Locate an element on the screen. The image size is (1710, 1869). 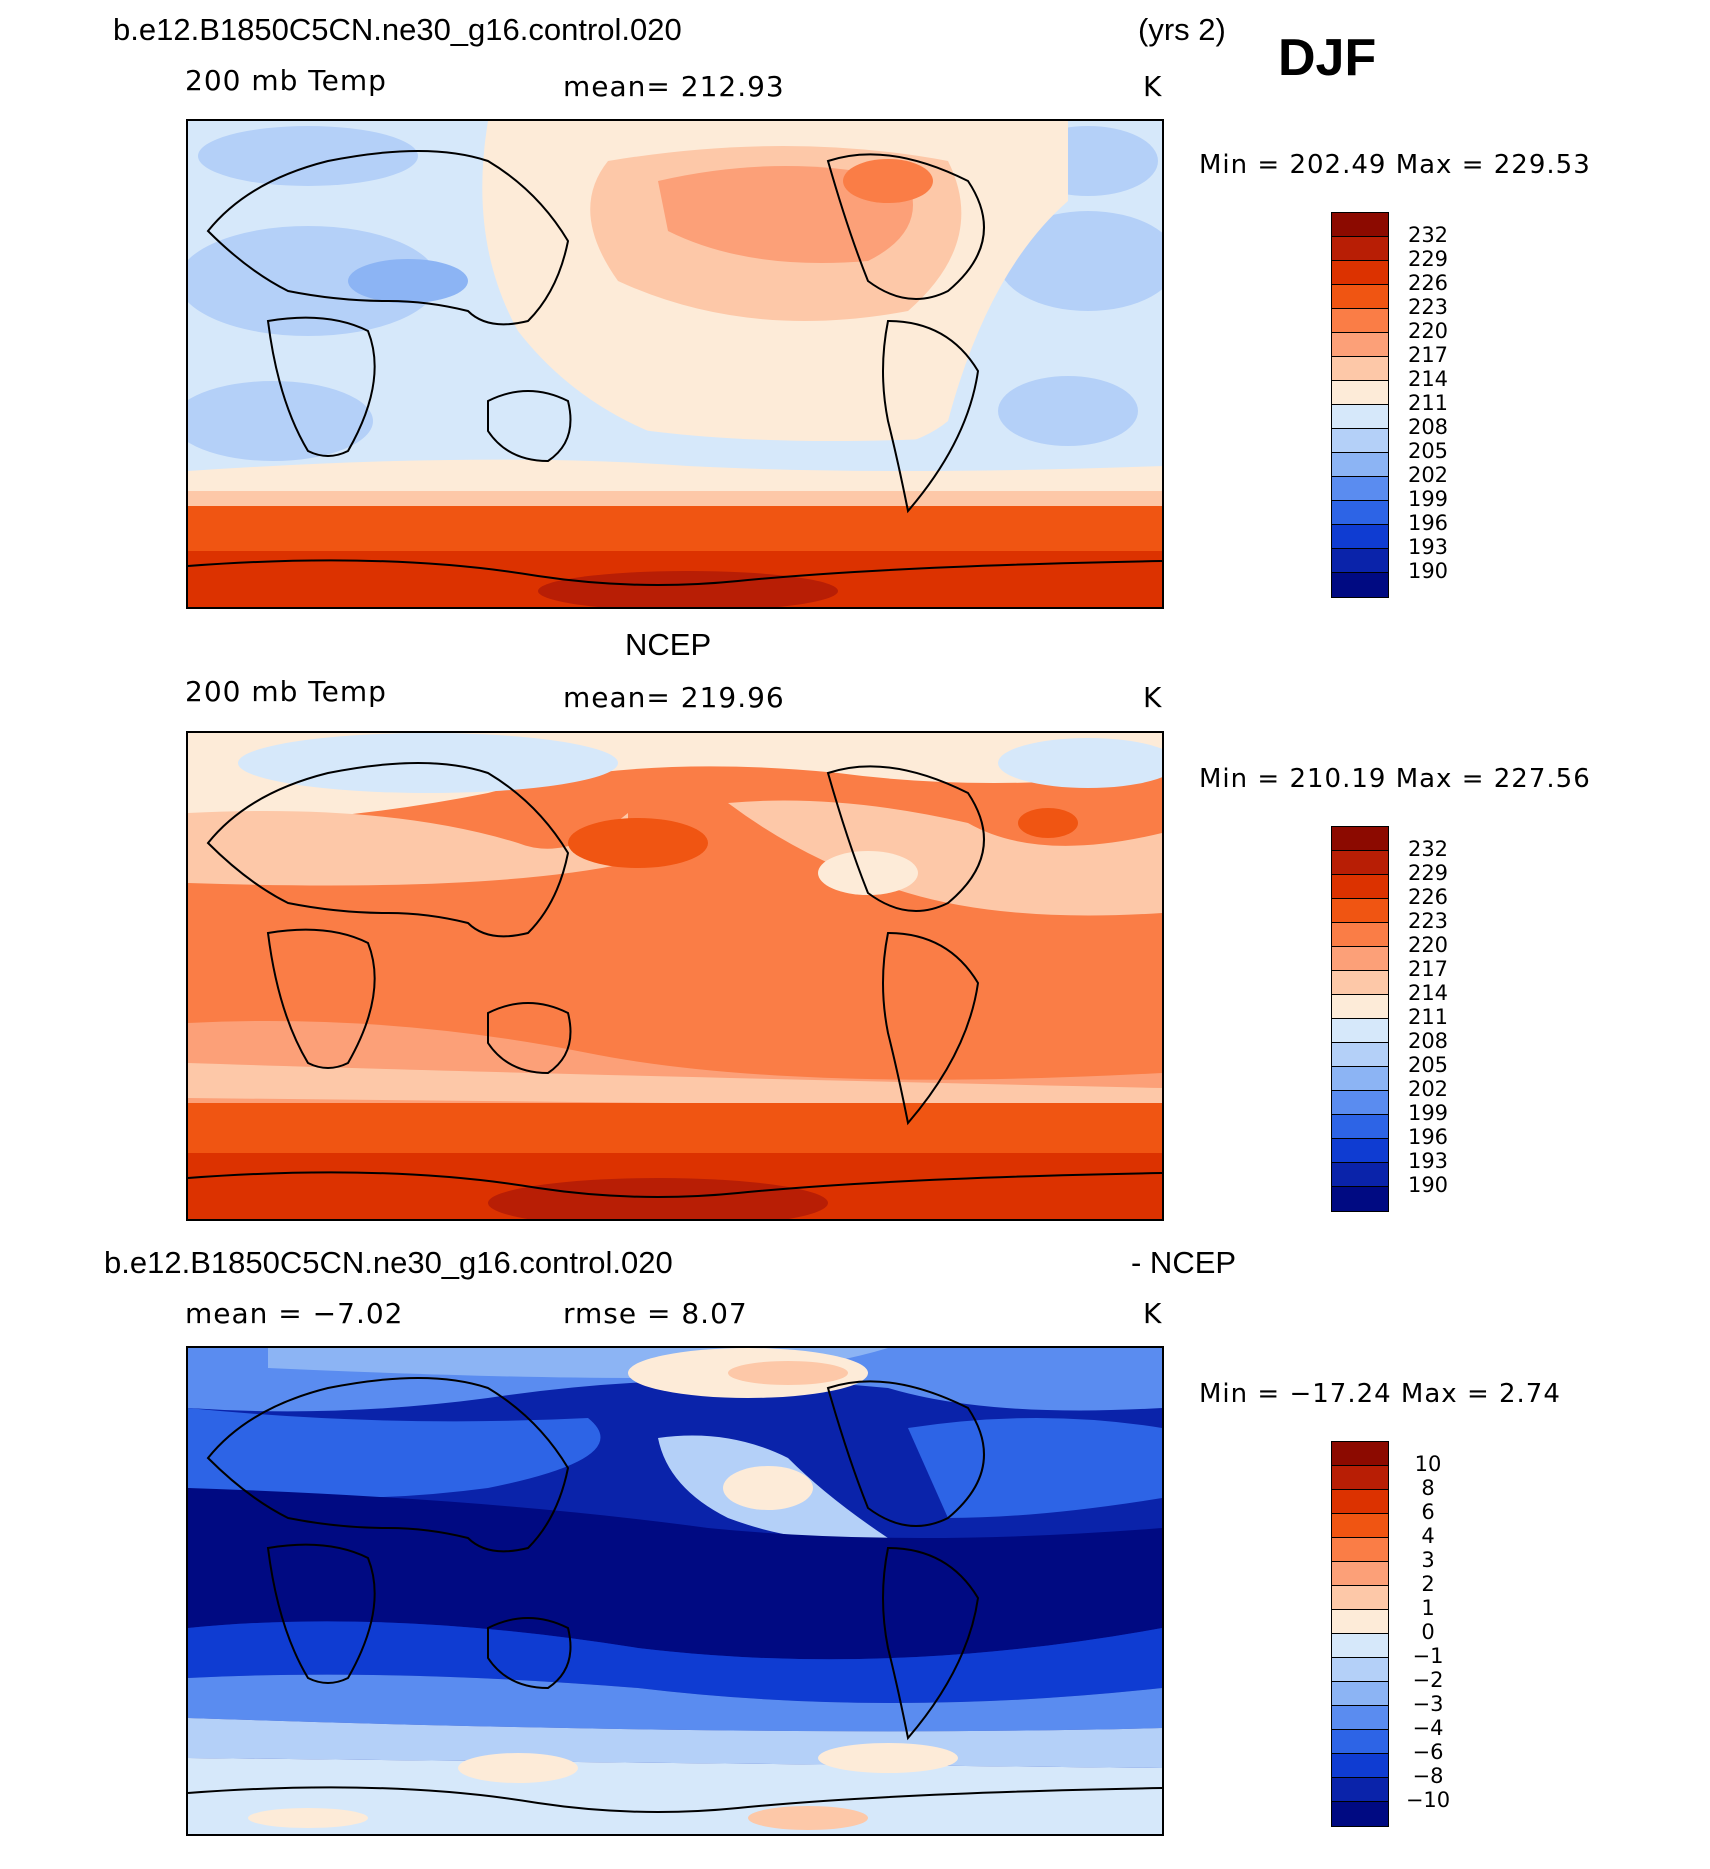
panel1-map-field is located at coordinates (675, 364).